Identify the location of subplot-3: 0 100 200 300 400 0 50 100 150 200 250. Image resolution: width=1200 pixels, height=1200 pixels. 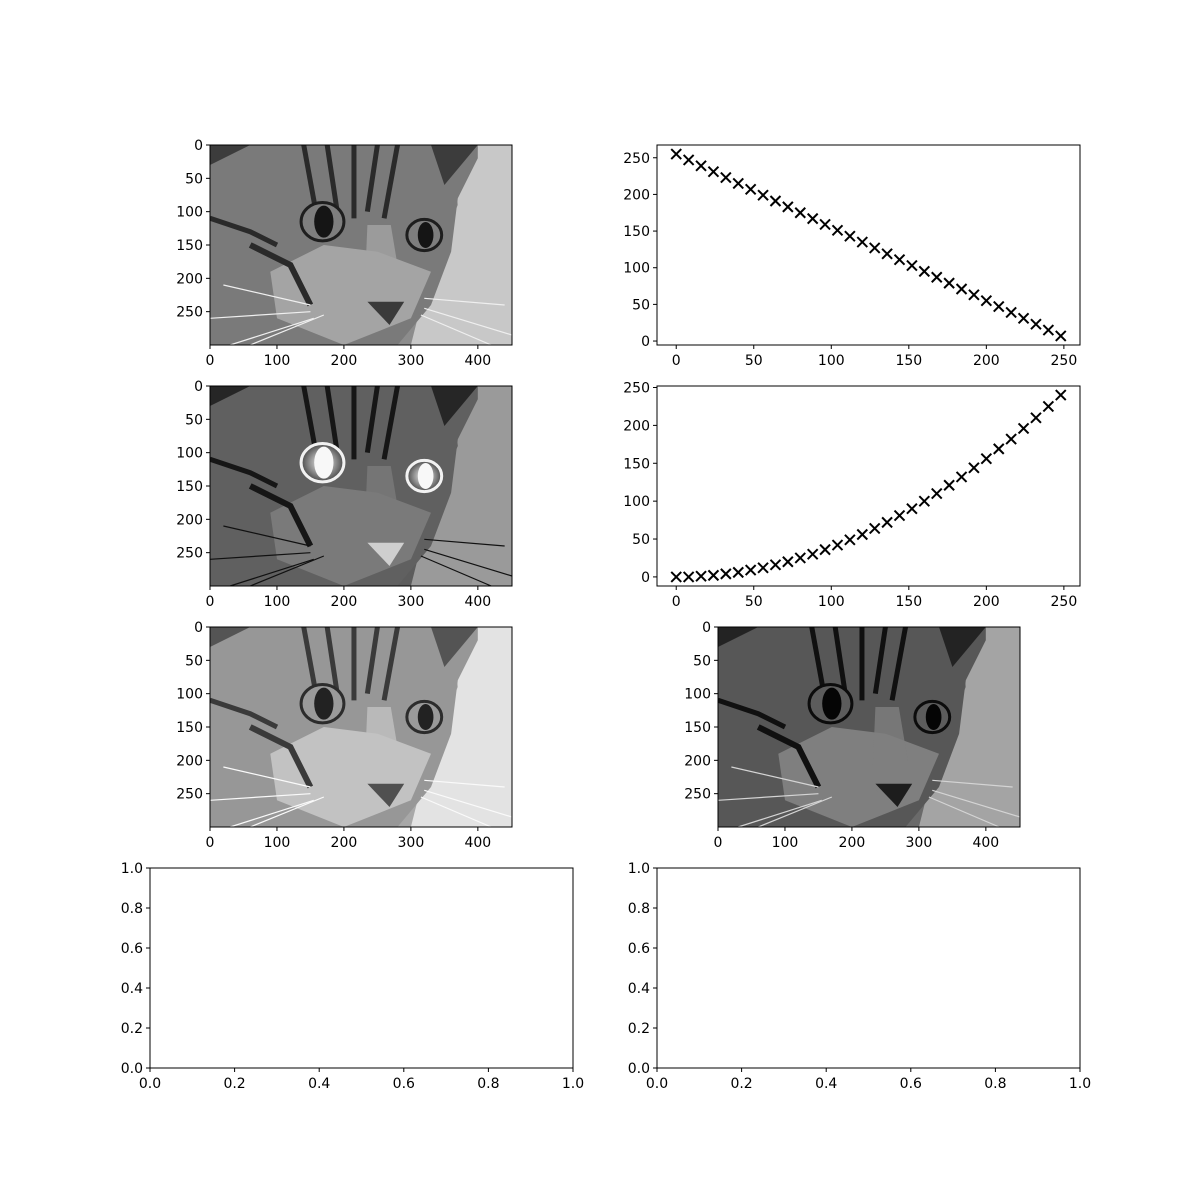
(344, 494).